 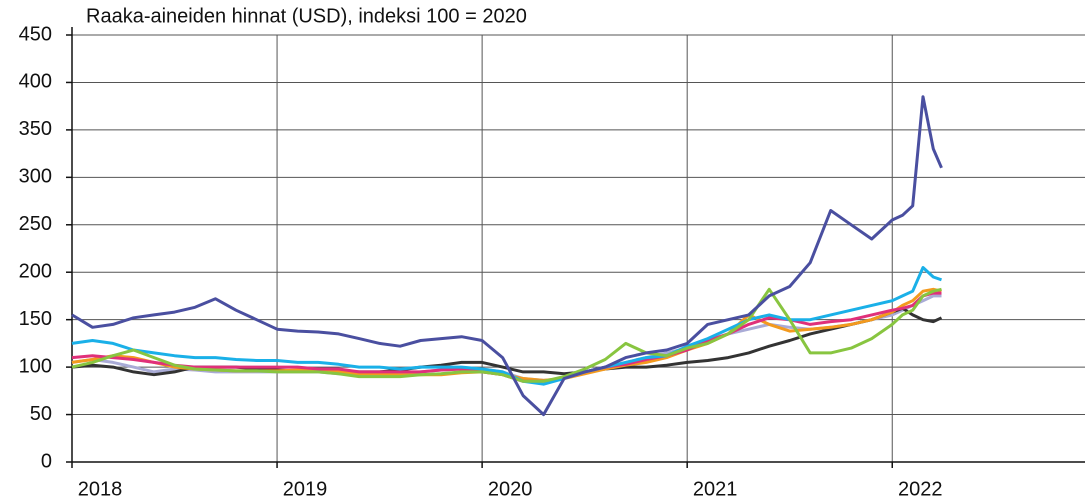 What do you see at coordinates (35, 129) in the screenshot?
I see `y-tick-label: 350` at bounding box center [35, 129].